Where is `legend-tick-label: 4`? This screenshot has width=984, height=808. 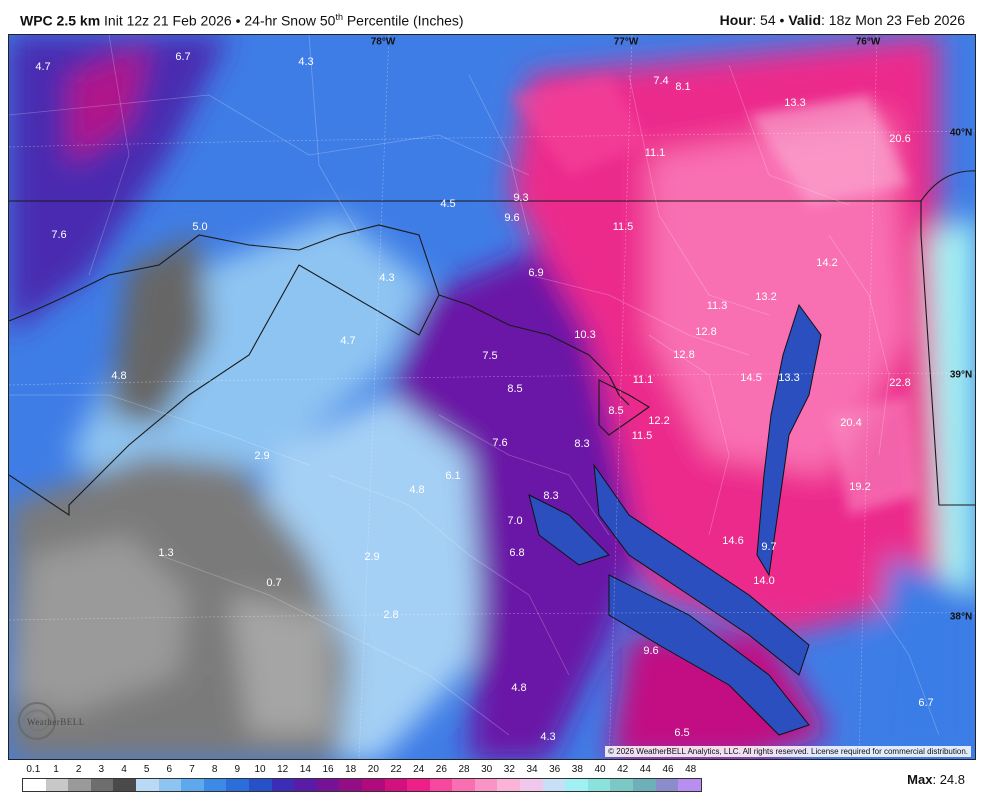 legend-tick-label: 4 is located at coordinates (124, 769).